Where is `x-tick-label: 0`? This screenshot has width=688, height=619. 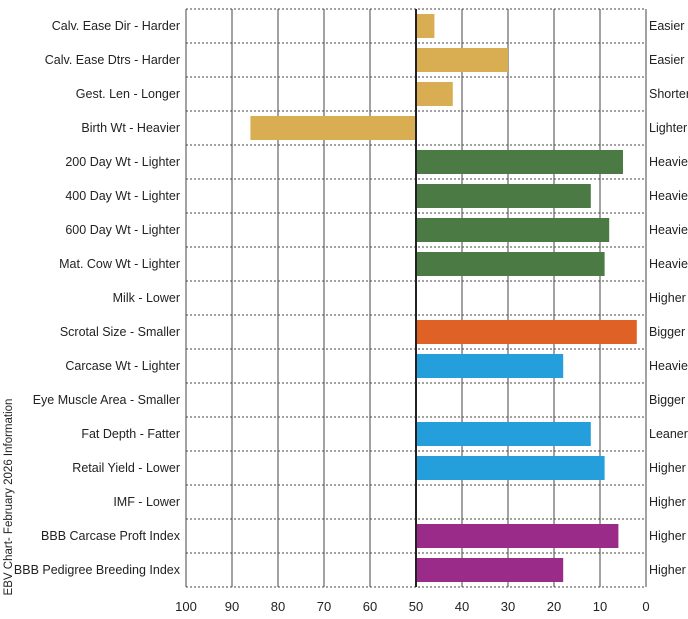
x-tick-label: 0 is located at coordinates (645, 606).